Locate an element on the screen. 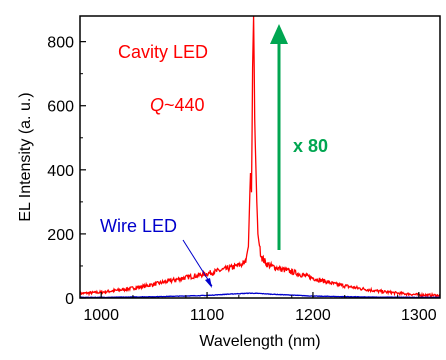 The height and width of the screenshot is (360, 446). magnification-arrow-head is located at coordinates (279, 34).